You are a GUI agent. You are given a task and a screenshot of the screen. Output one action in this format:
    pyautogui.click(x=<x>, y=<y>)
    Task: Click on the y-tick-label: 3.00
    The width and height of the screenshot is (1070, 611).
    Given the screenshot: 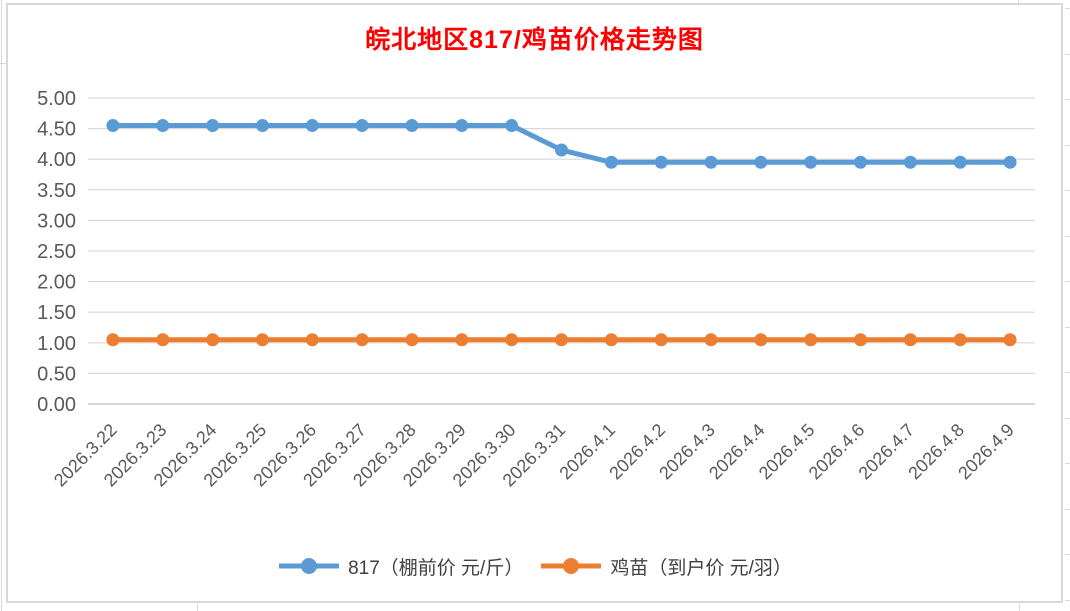 What is the action you would take?
    pyautogui.click(x=56, y=221)
    